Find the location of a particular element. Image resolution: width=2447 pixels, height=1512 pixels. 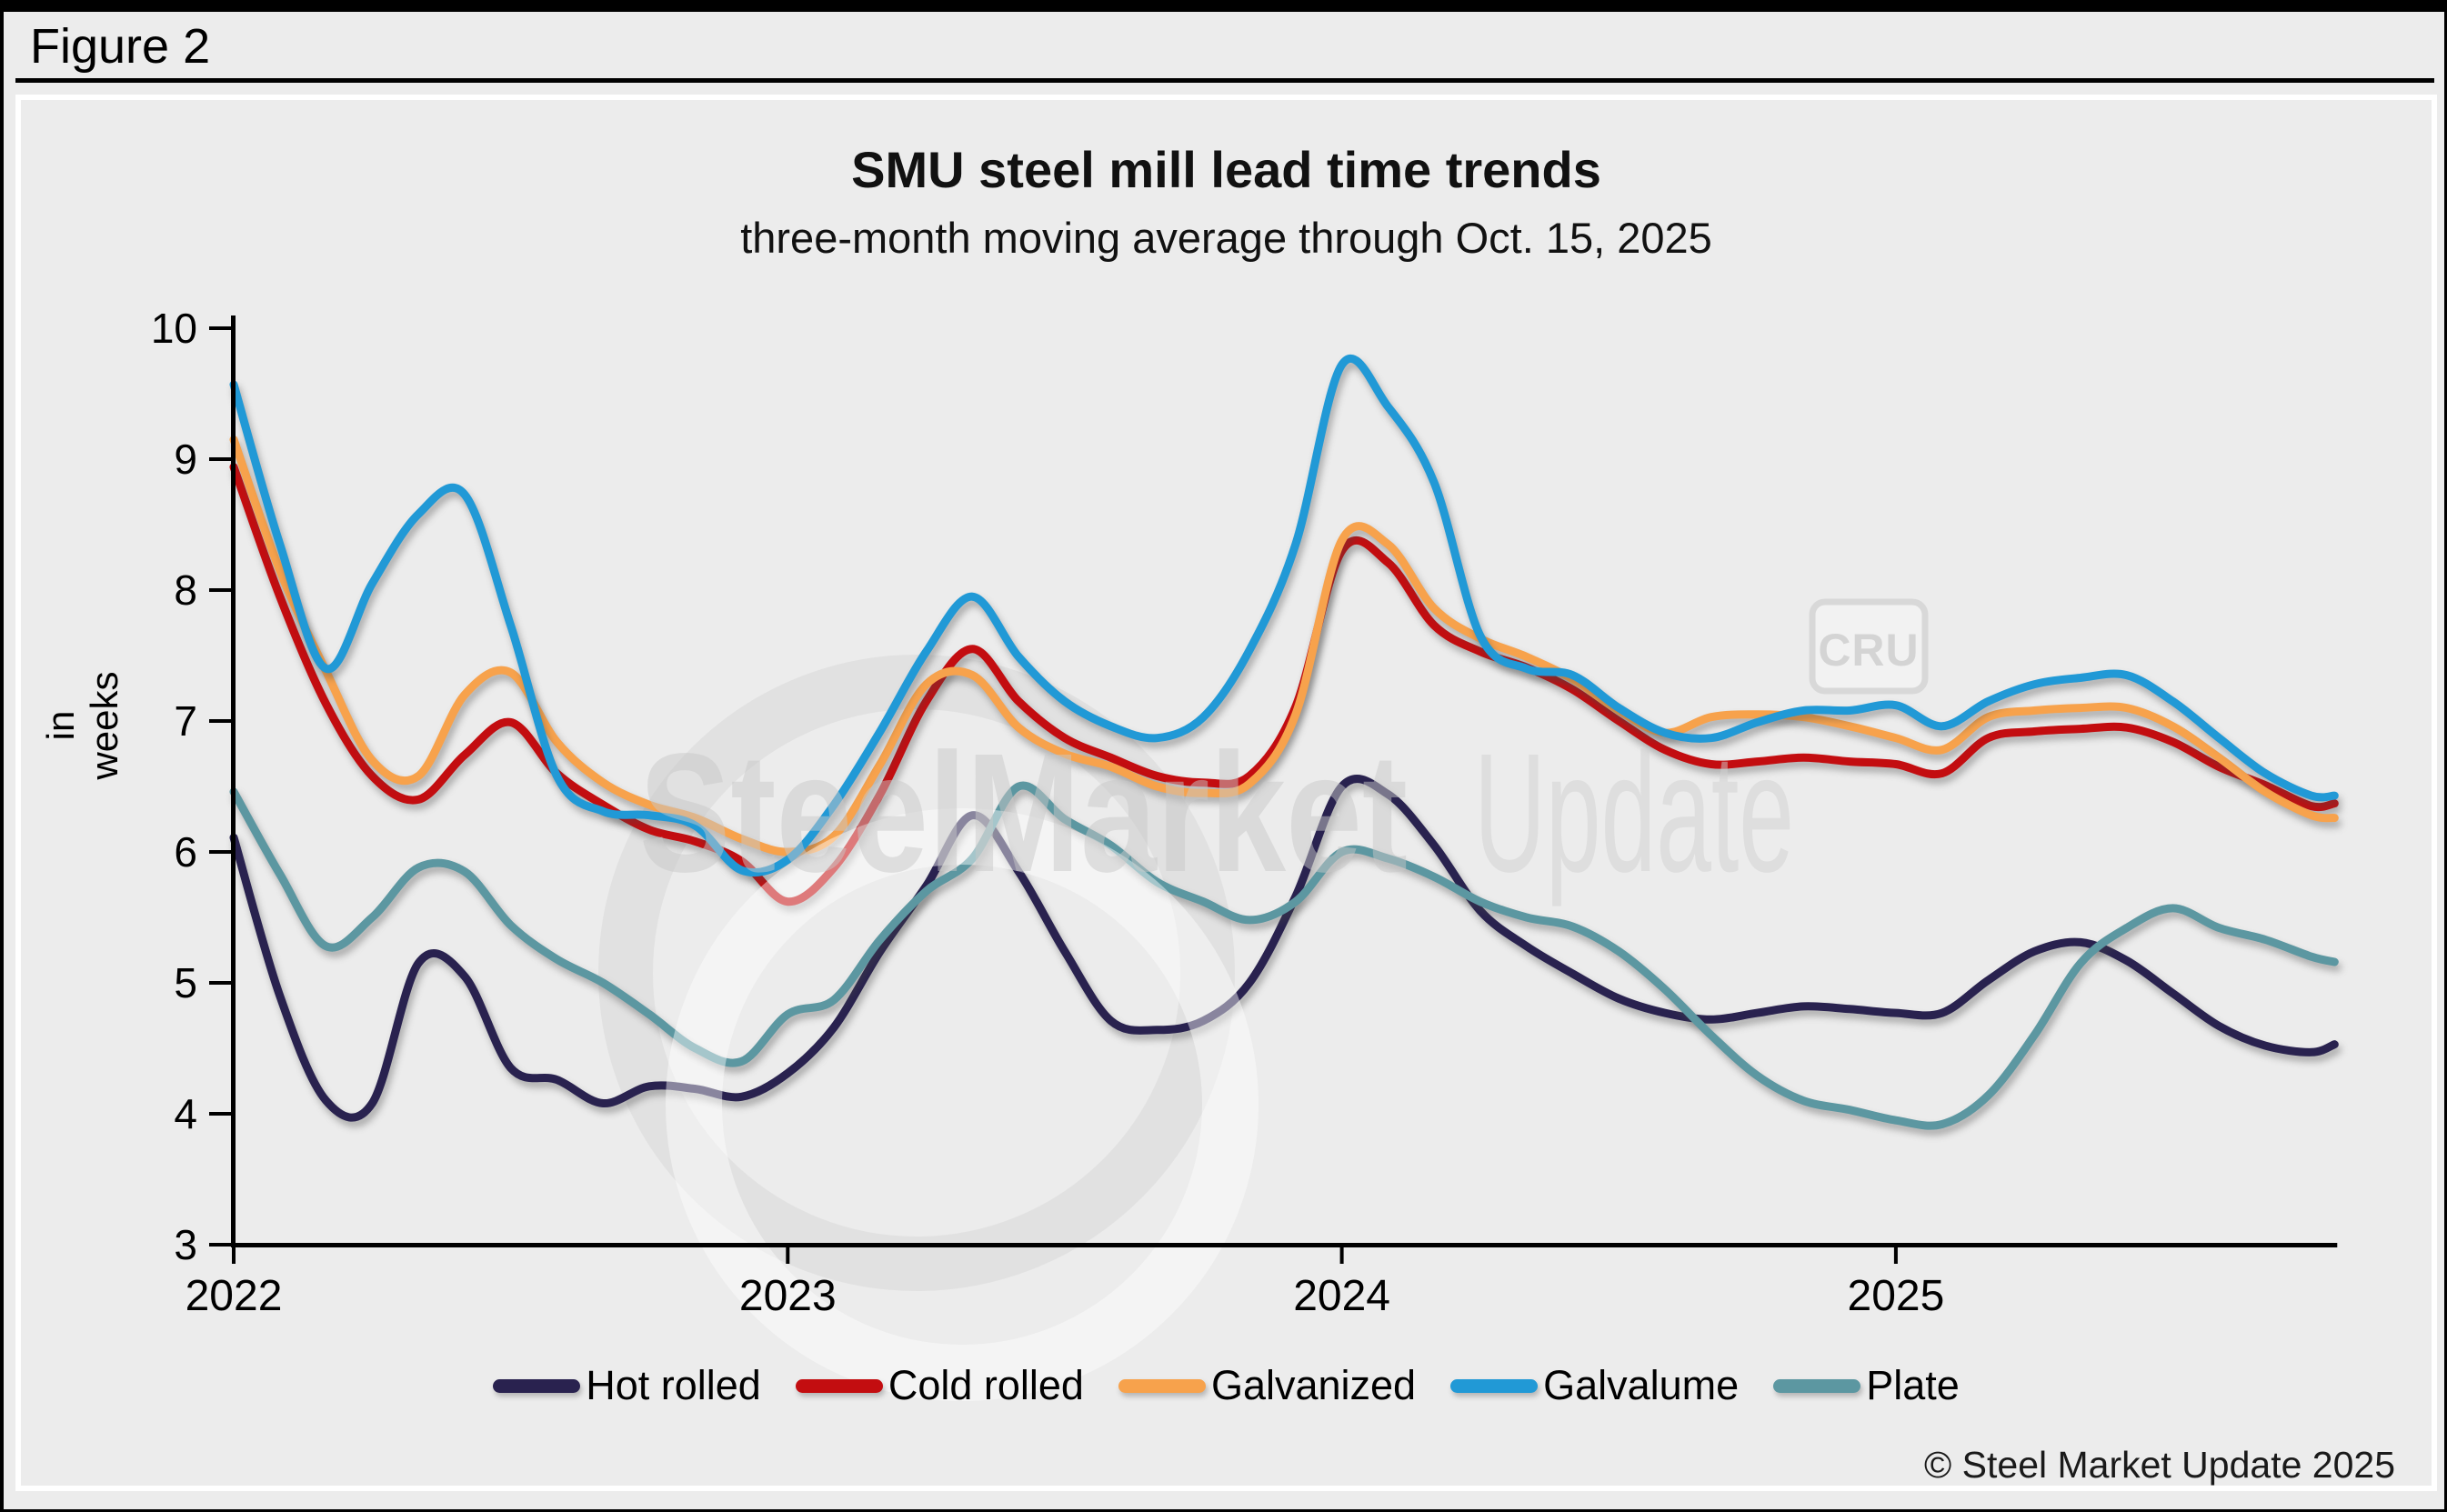

x-tick-2025 is located at coordinates (1896, 1255).